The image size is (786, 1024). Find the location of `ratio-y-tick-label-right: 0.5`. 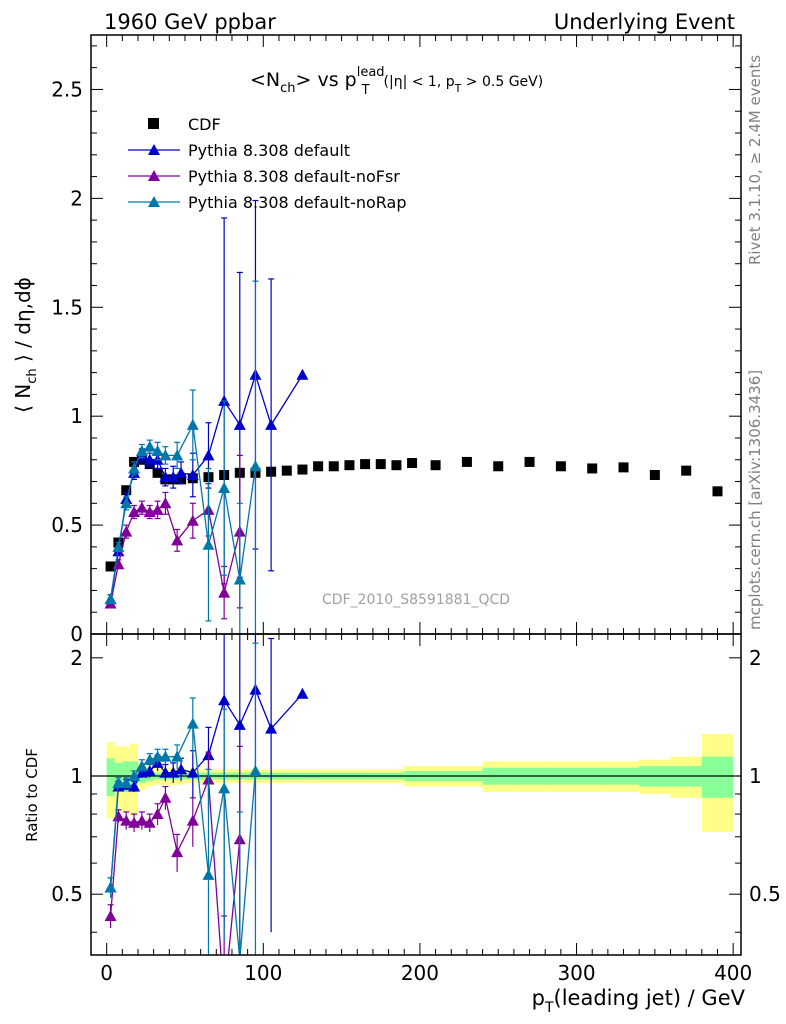

ratio-y-tick-label-right: 0.5 is located at coordinates (765, 894).